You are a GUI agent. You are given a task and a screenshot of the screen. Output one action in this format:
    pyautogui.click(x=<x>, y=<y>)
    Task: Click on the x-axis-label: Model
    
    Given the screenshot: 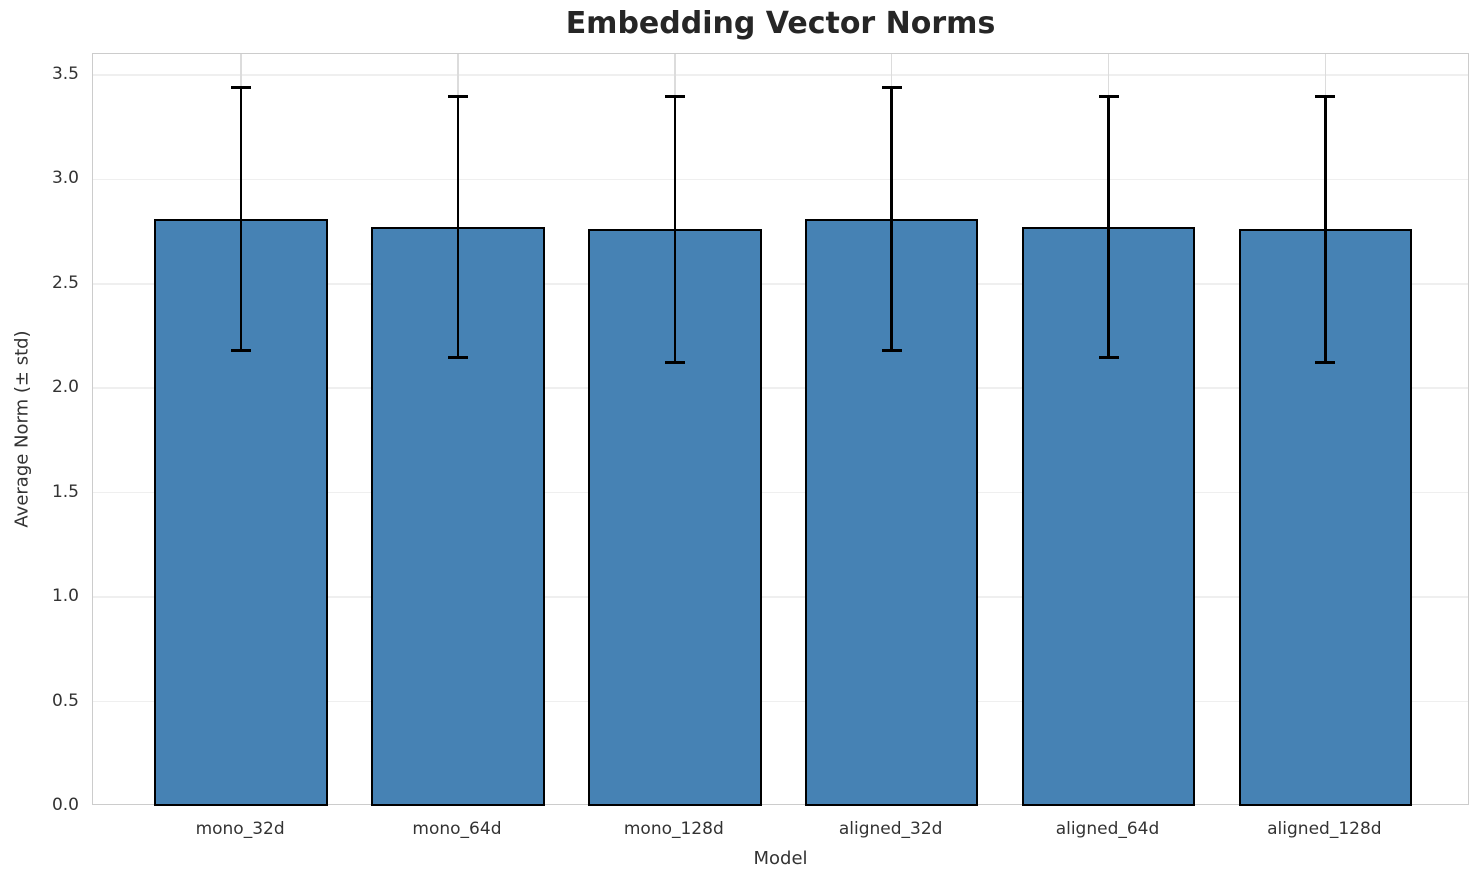 What is the action you would take?
    pyautogui.click(x=780, y=858)
    